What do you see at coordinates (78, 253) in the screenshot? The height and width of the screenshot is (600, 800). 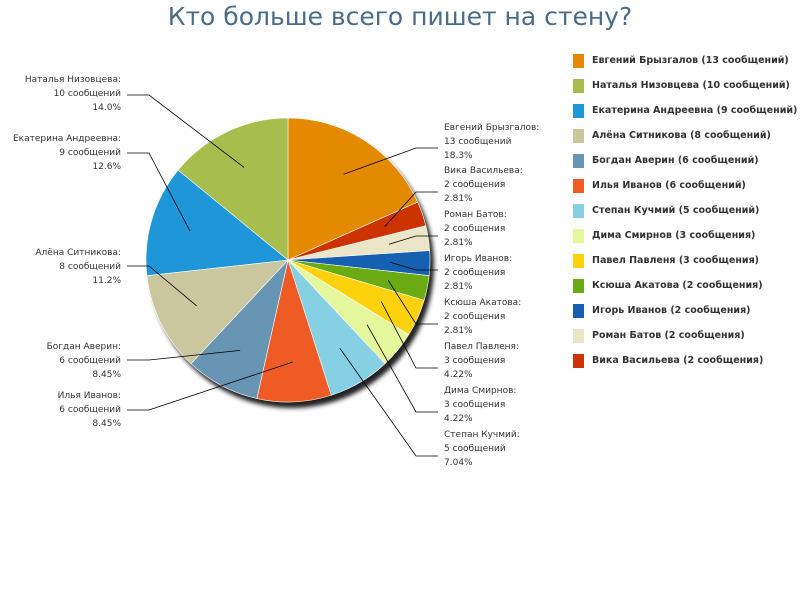 I see `slice-label-name: Алёна Ситникова:` at bounding box center [78, 253].